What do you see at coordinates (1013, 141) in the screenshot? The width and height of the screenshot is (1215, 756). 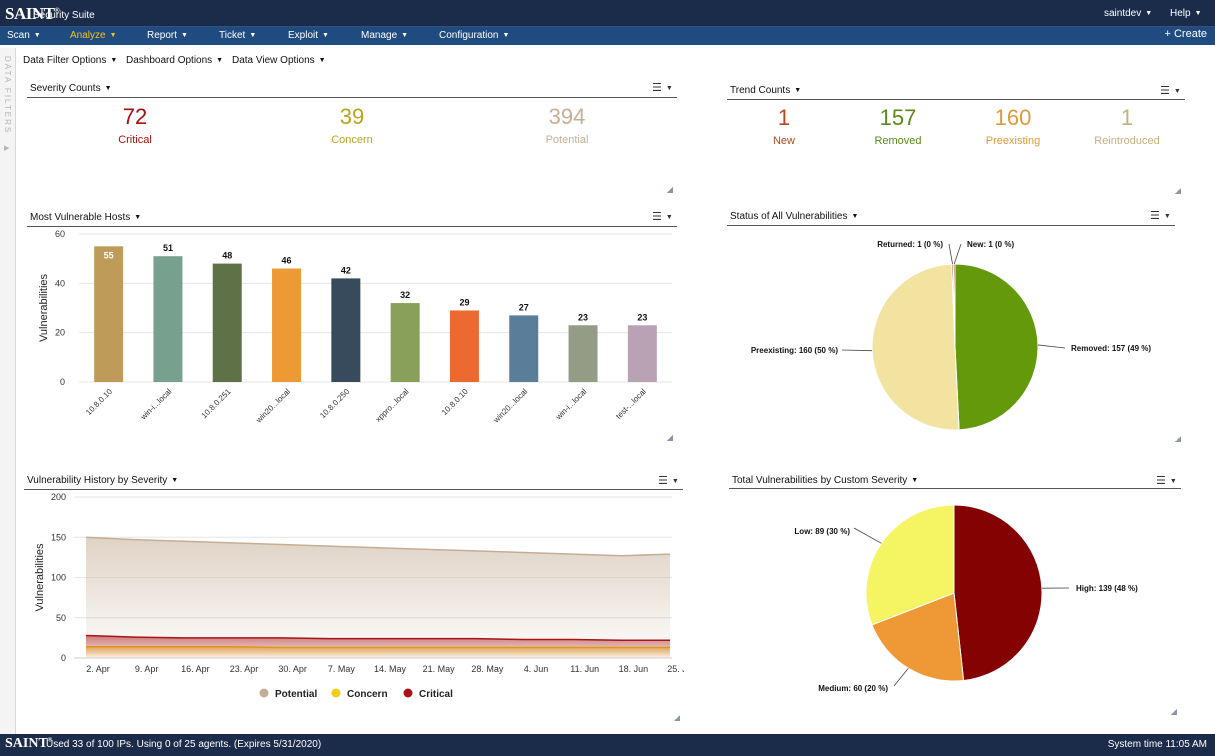 I see `preexisting-label: Preexisting` at bounding box center [1013, 141].